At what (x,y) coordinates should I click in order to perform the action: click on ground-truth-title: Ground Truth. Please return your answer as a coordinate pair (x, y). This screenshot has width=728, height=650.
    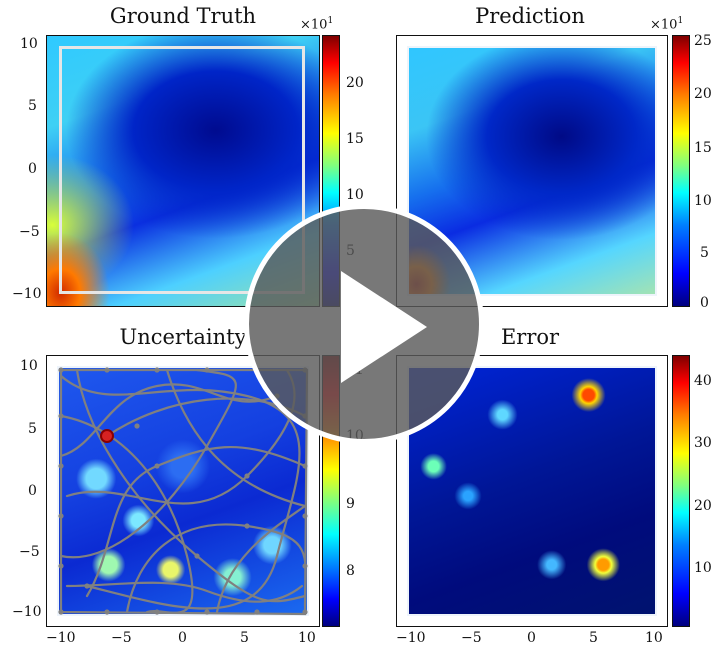
    Looking at the image, I should click on (183, 16).